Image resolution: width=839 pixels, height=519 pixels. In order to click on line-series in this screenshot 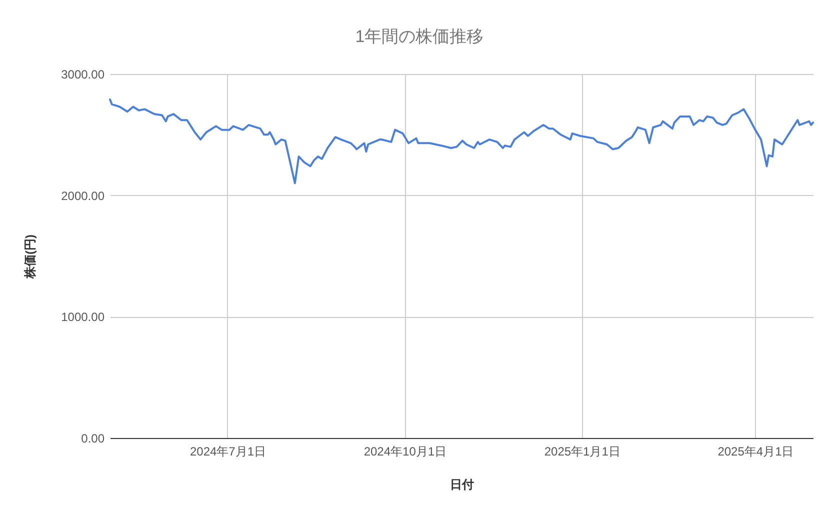, I will do `click(461, 141)`.